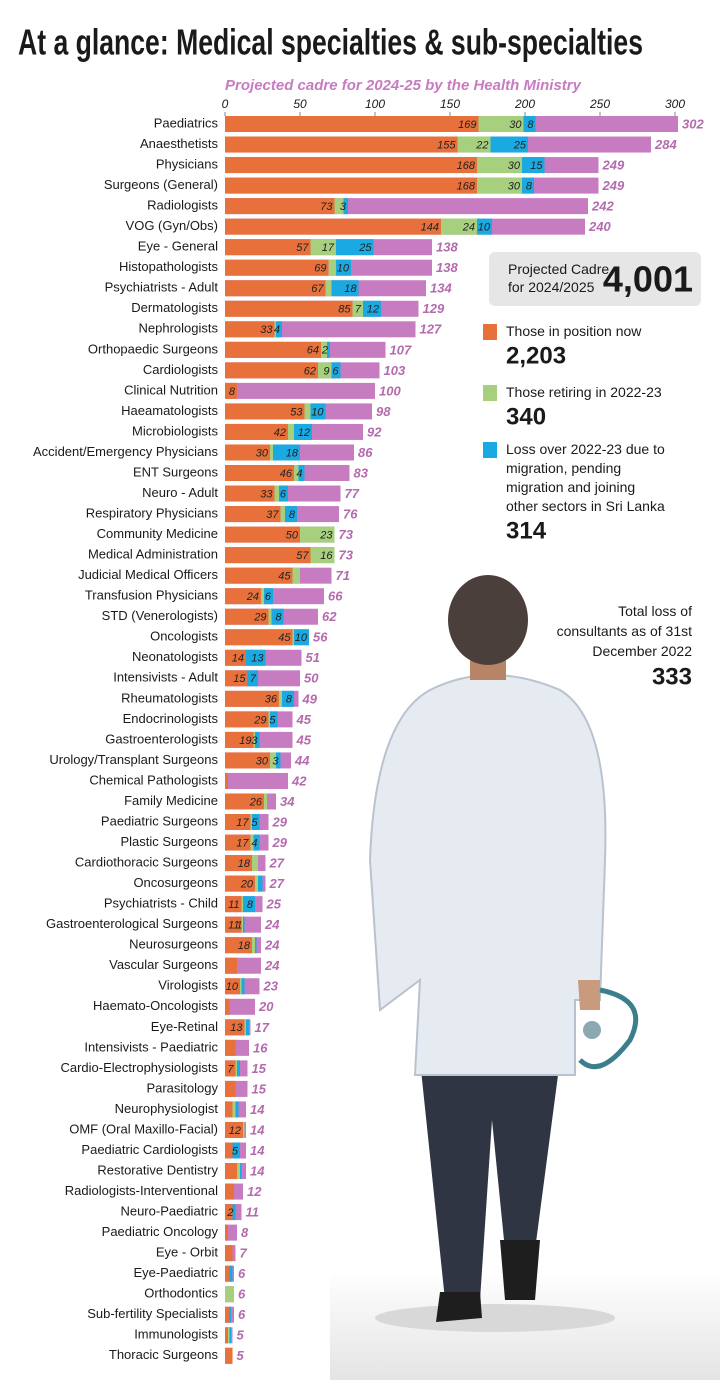 The image size is (720, 1385). Describe the element at coordinates (526, 530) in the screenshot. I see `legend-total: 314` at that location.